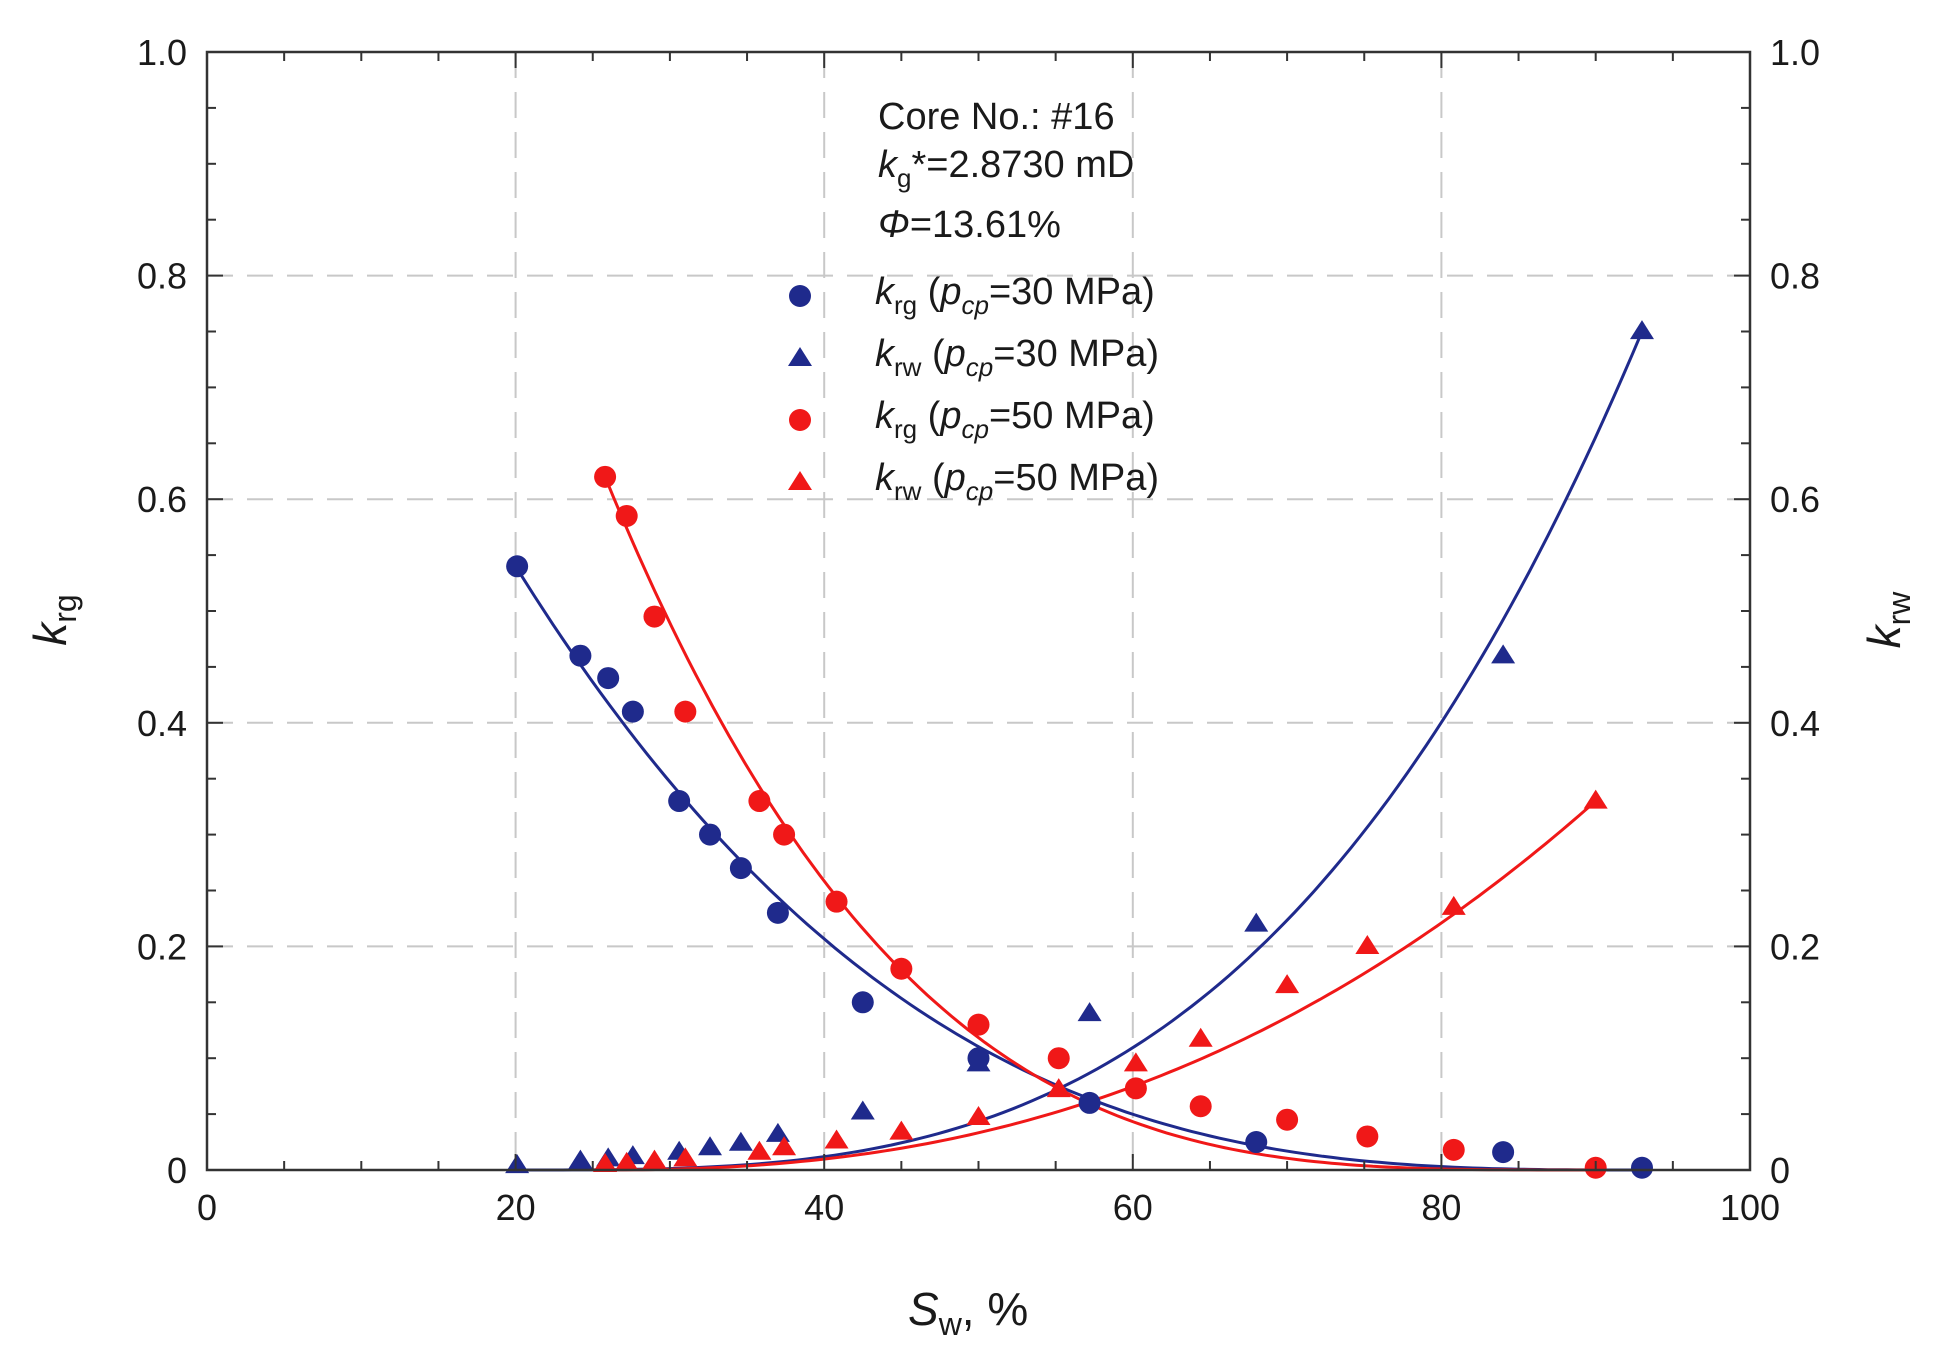 The width and height of the screenshot is (1957, 1362). What do you see at coordinates (1441, 1207) in the screenshot?
I see `x-tick-label: 80` at bounding box center [1441, 1207].